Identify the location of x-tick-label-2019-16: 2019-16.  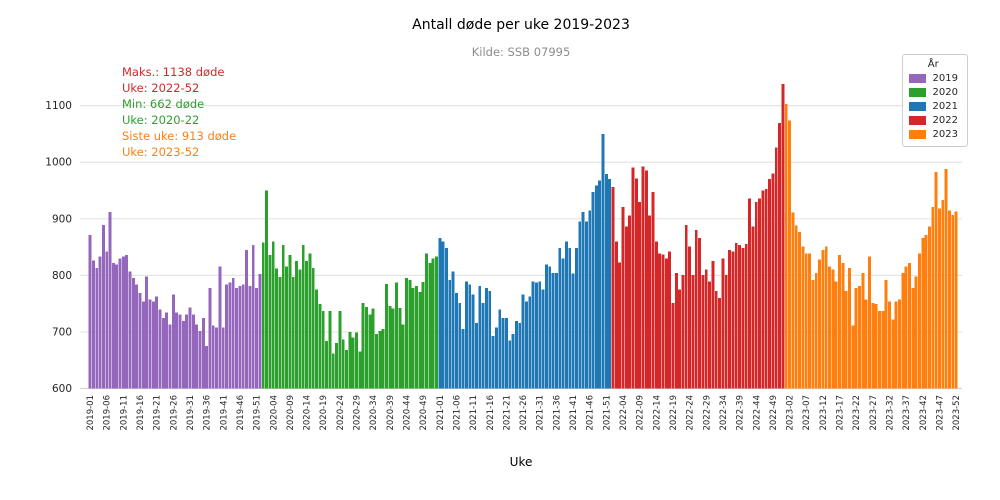
(141, 413).